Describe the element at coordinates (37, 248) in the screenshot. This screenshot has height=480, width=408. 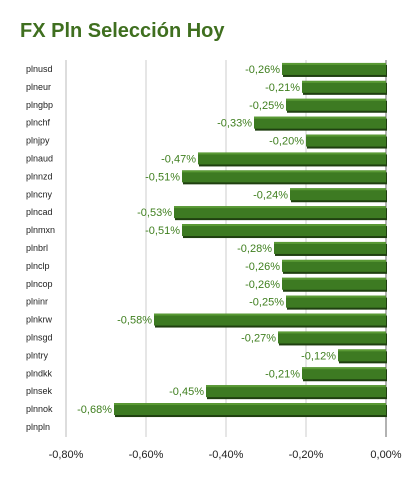
I see `category-label: plnbrl` at that location.